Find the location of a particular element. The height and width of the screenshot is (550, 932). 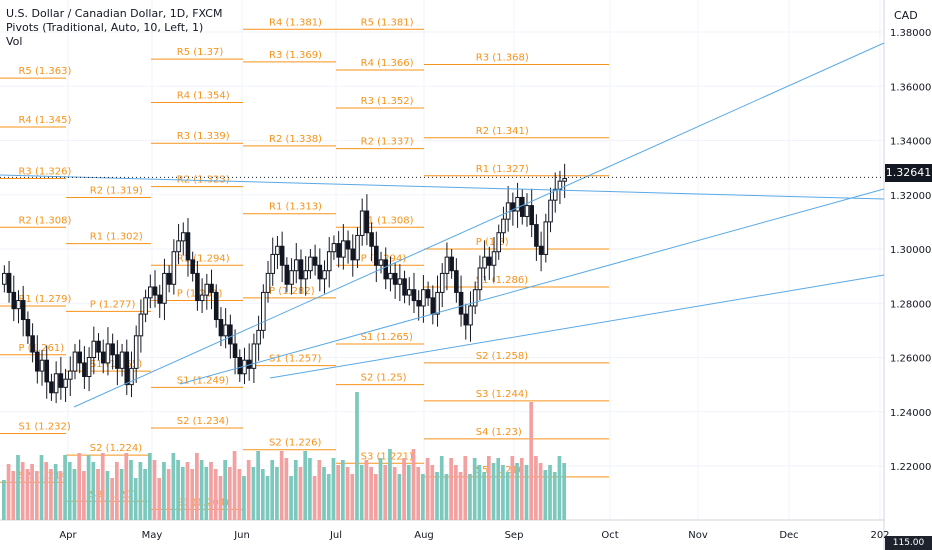

price-tick-label: 1.34000 is located at coordinates (910, 142).